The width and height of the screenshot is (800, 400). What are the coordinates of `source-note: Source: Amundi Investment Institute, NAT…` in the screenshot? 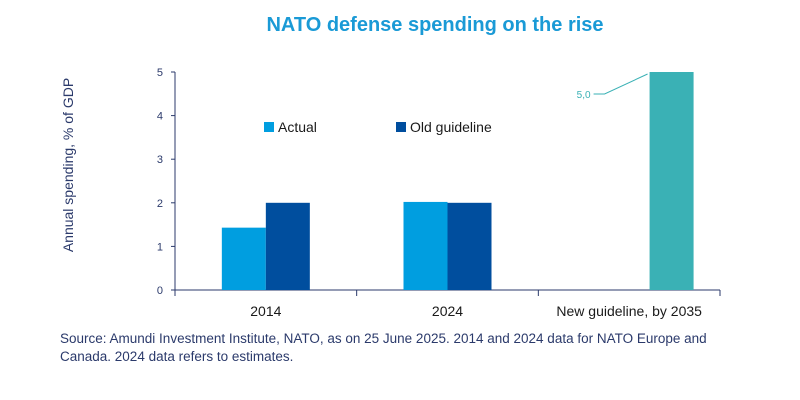 It's located at (383, 347).